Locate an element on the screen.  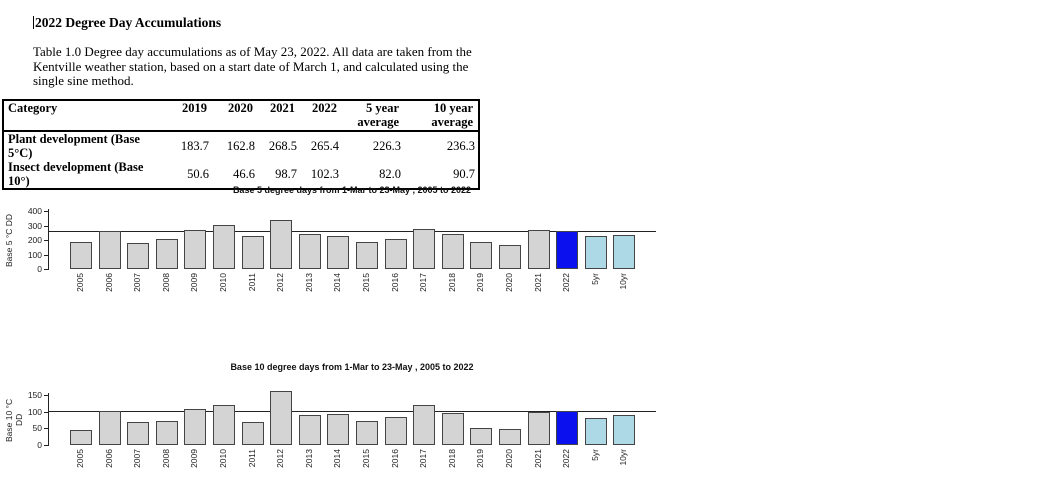
value-cell: 268.5 is located at coordinates (282, 146).